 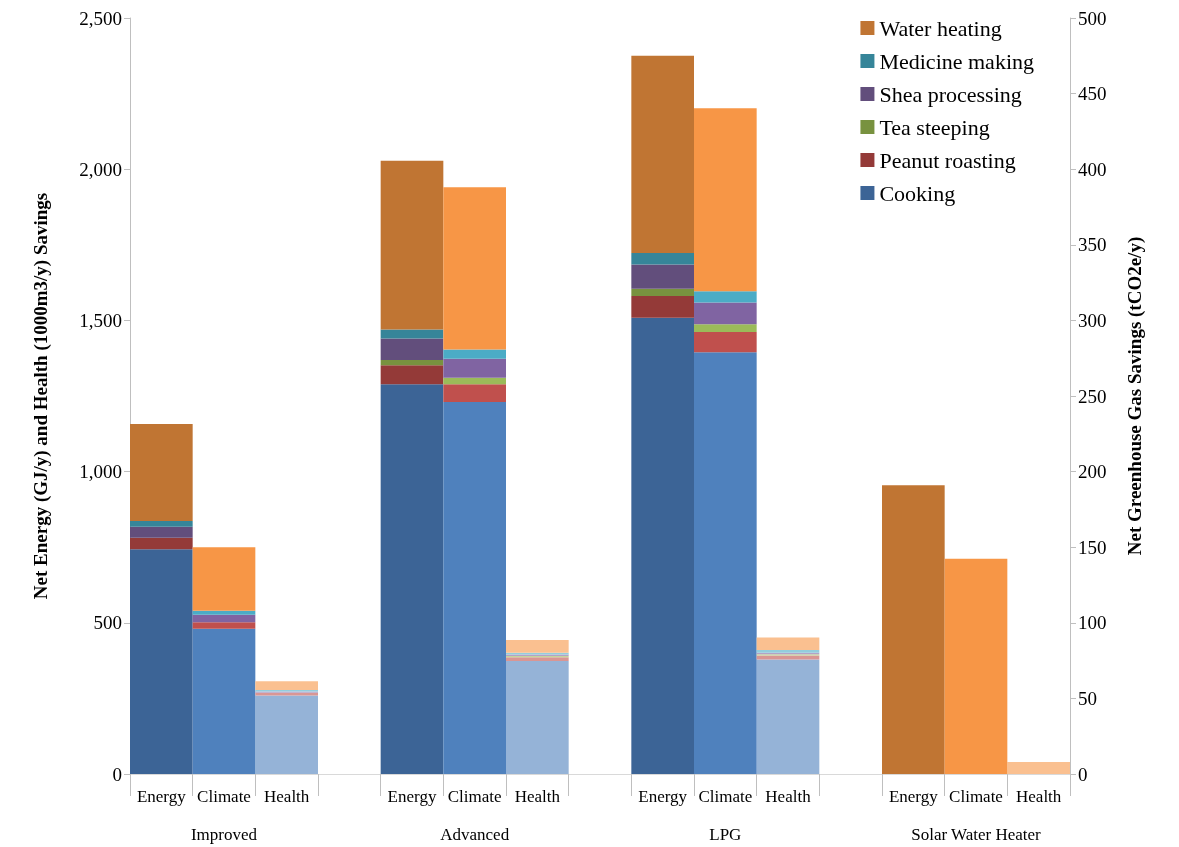 What do you see at coordinates (976, 834) in the screenshot?
I see `text: Solar Water Heater` at bounding box center [976, 834].